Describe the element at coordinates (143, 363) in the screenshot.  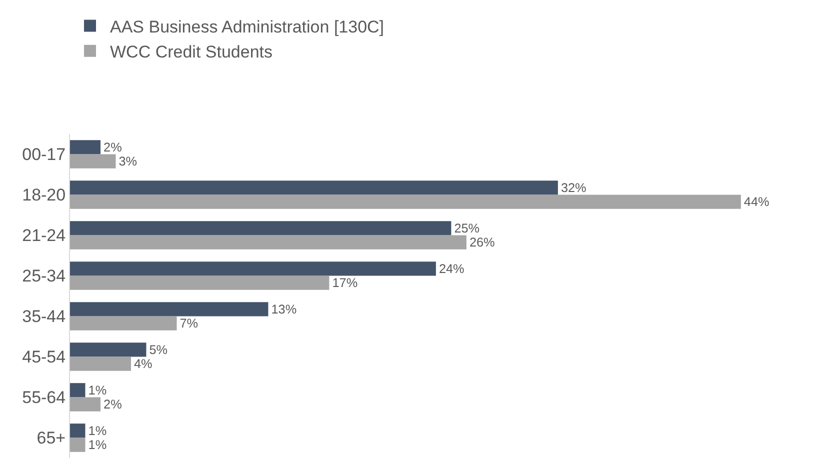
I see `data-label: 4%` at that location.